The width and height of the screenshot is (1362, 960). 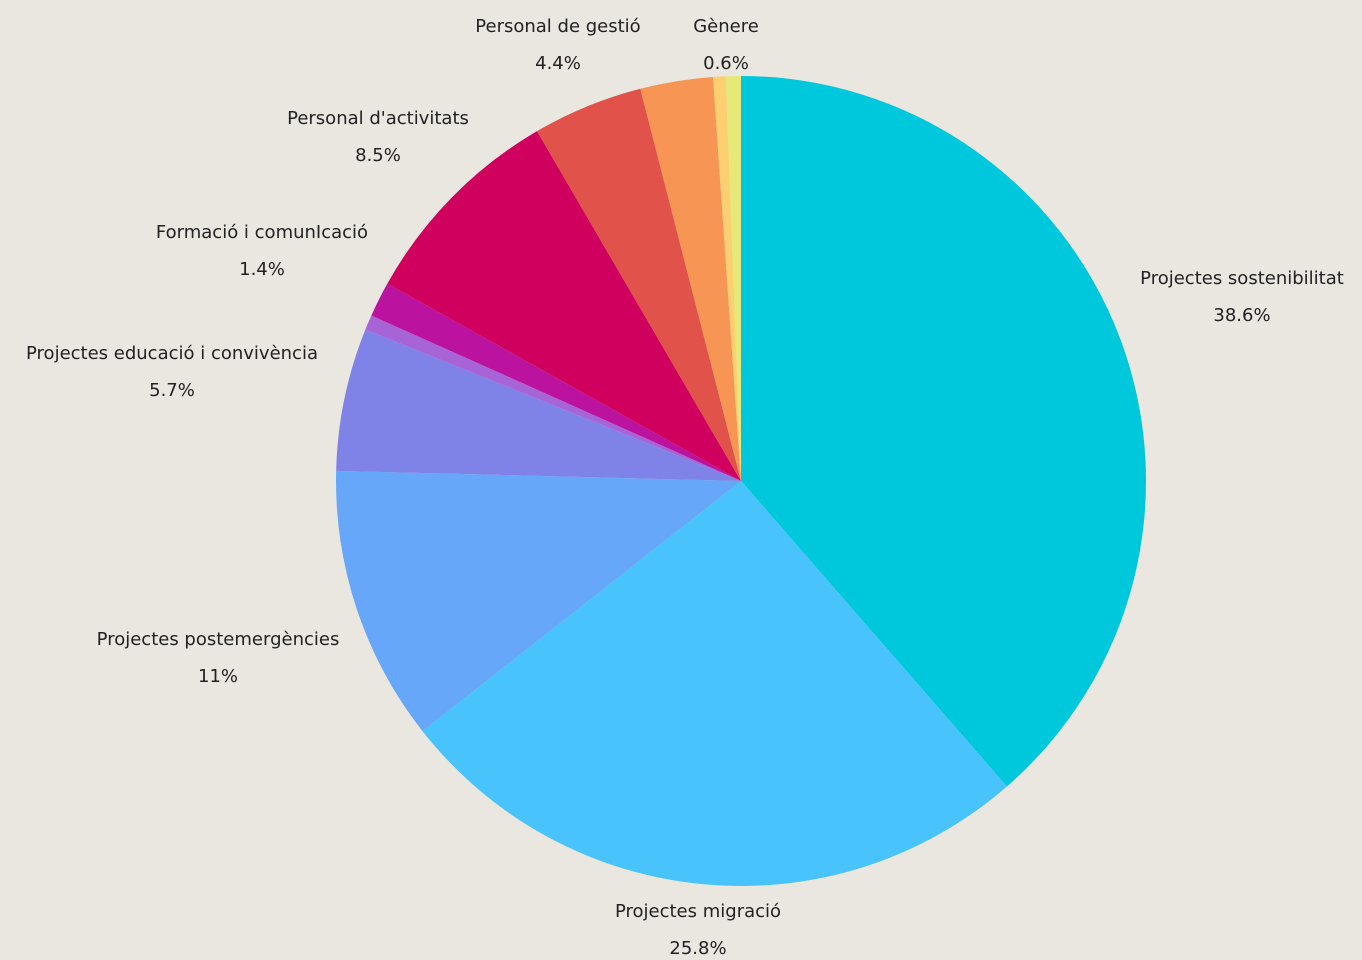 I want to click on slice-value-label-3: 5.7%, so click(x=172, y=390).